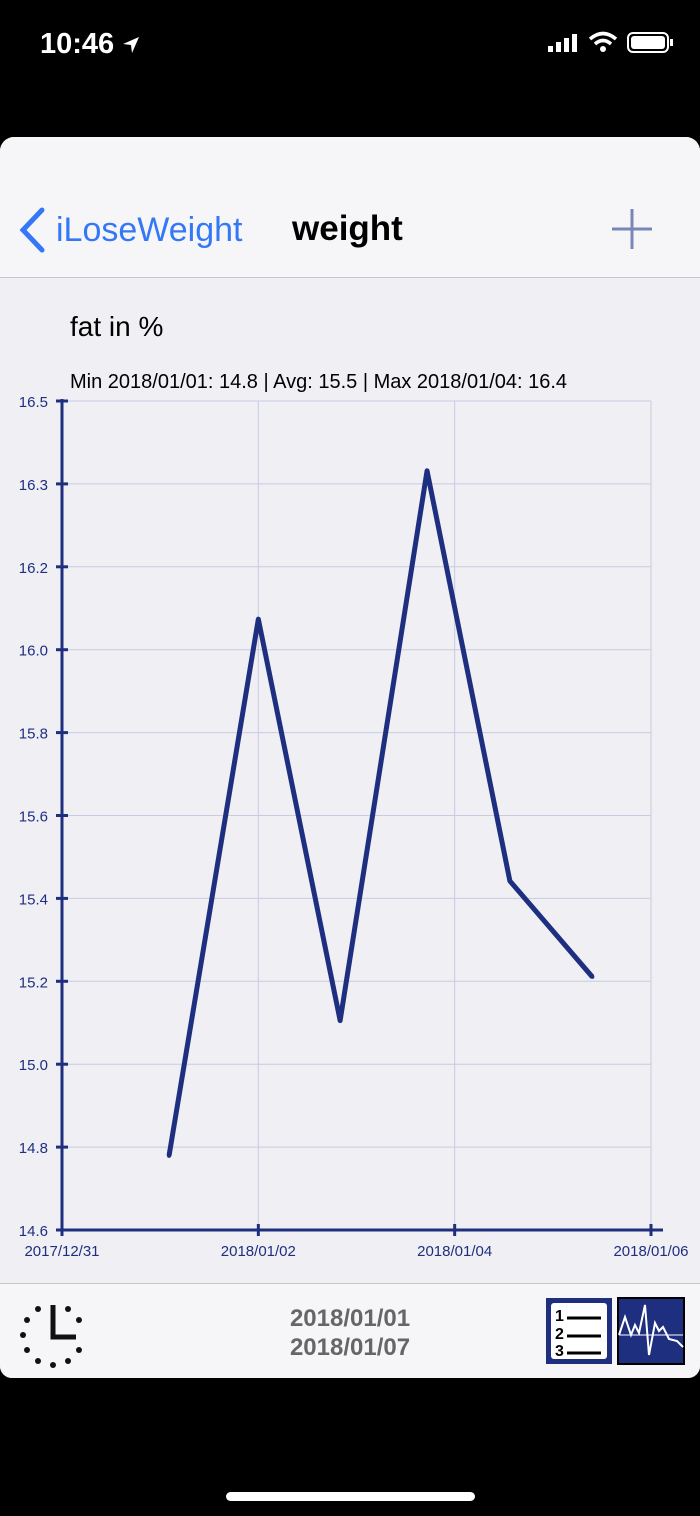 The image size is (700, 1516). What do you see at coordinates (559, 1334) in the screenshot?
I see `svg-text: 2` at bounding box center [559, 1334].